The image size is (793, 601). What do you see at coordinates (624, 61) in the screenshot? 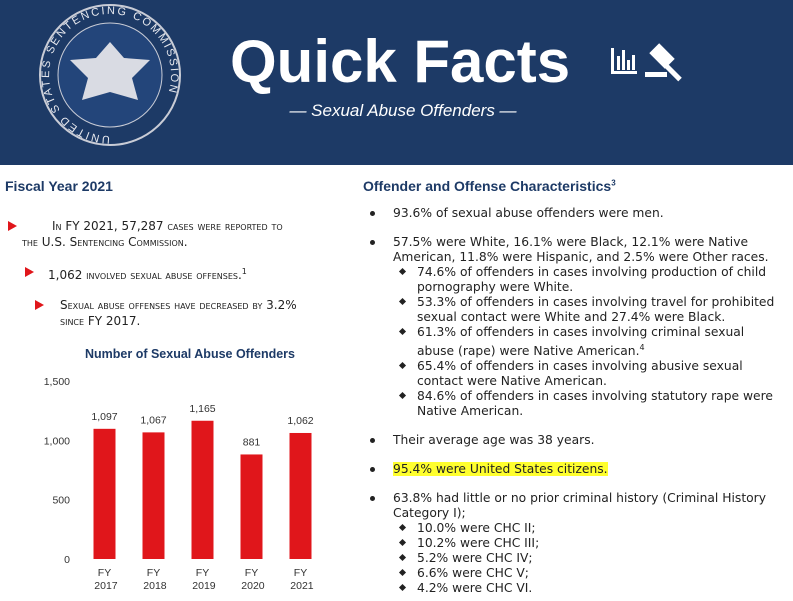
I see `chart-icon` at bounding box center [624, 61].